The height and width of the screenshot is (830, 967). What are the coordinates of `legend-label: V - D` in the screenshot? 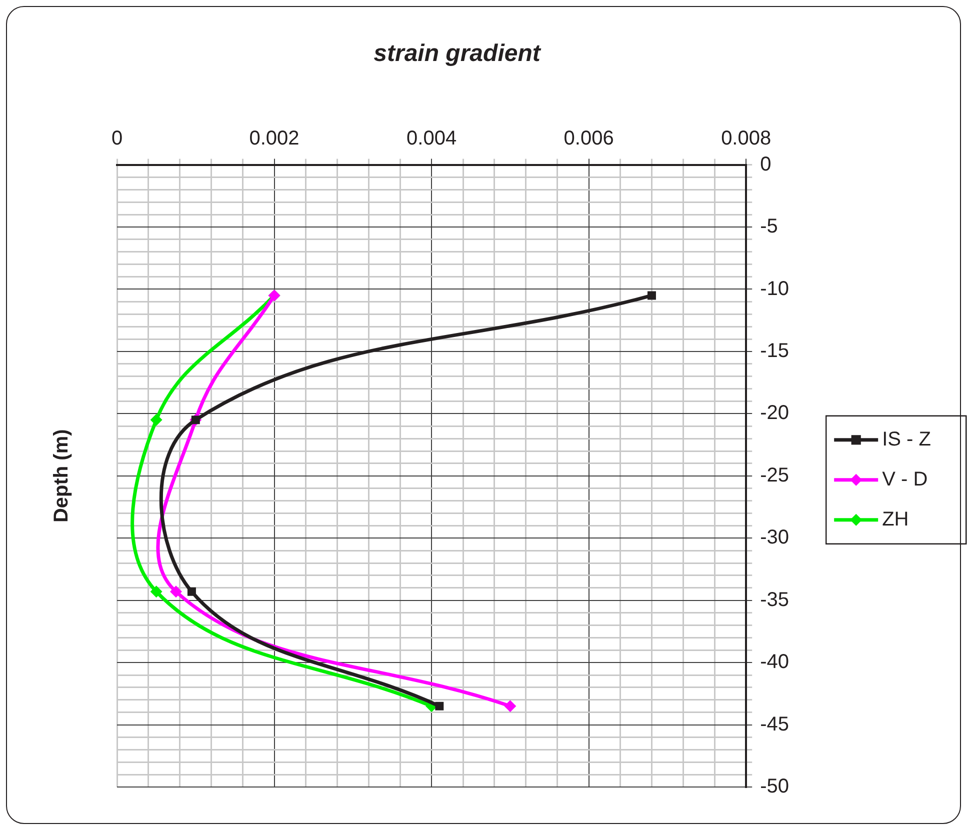 It's located at (905, 479).